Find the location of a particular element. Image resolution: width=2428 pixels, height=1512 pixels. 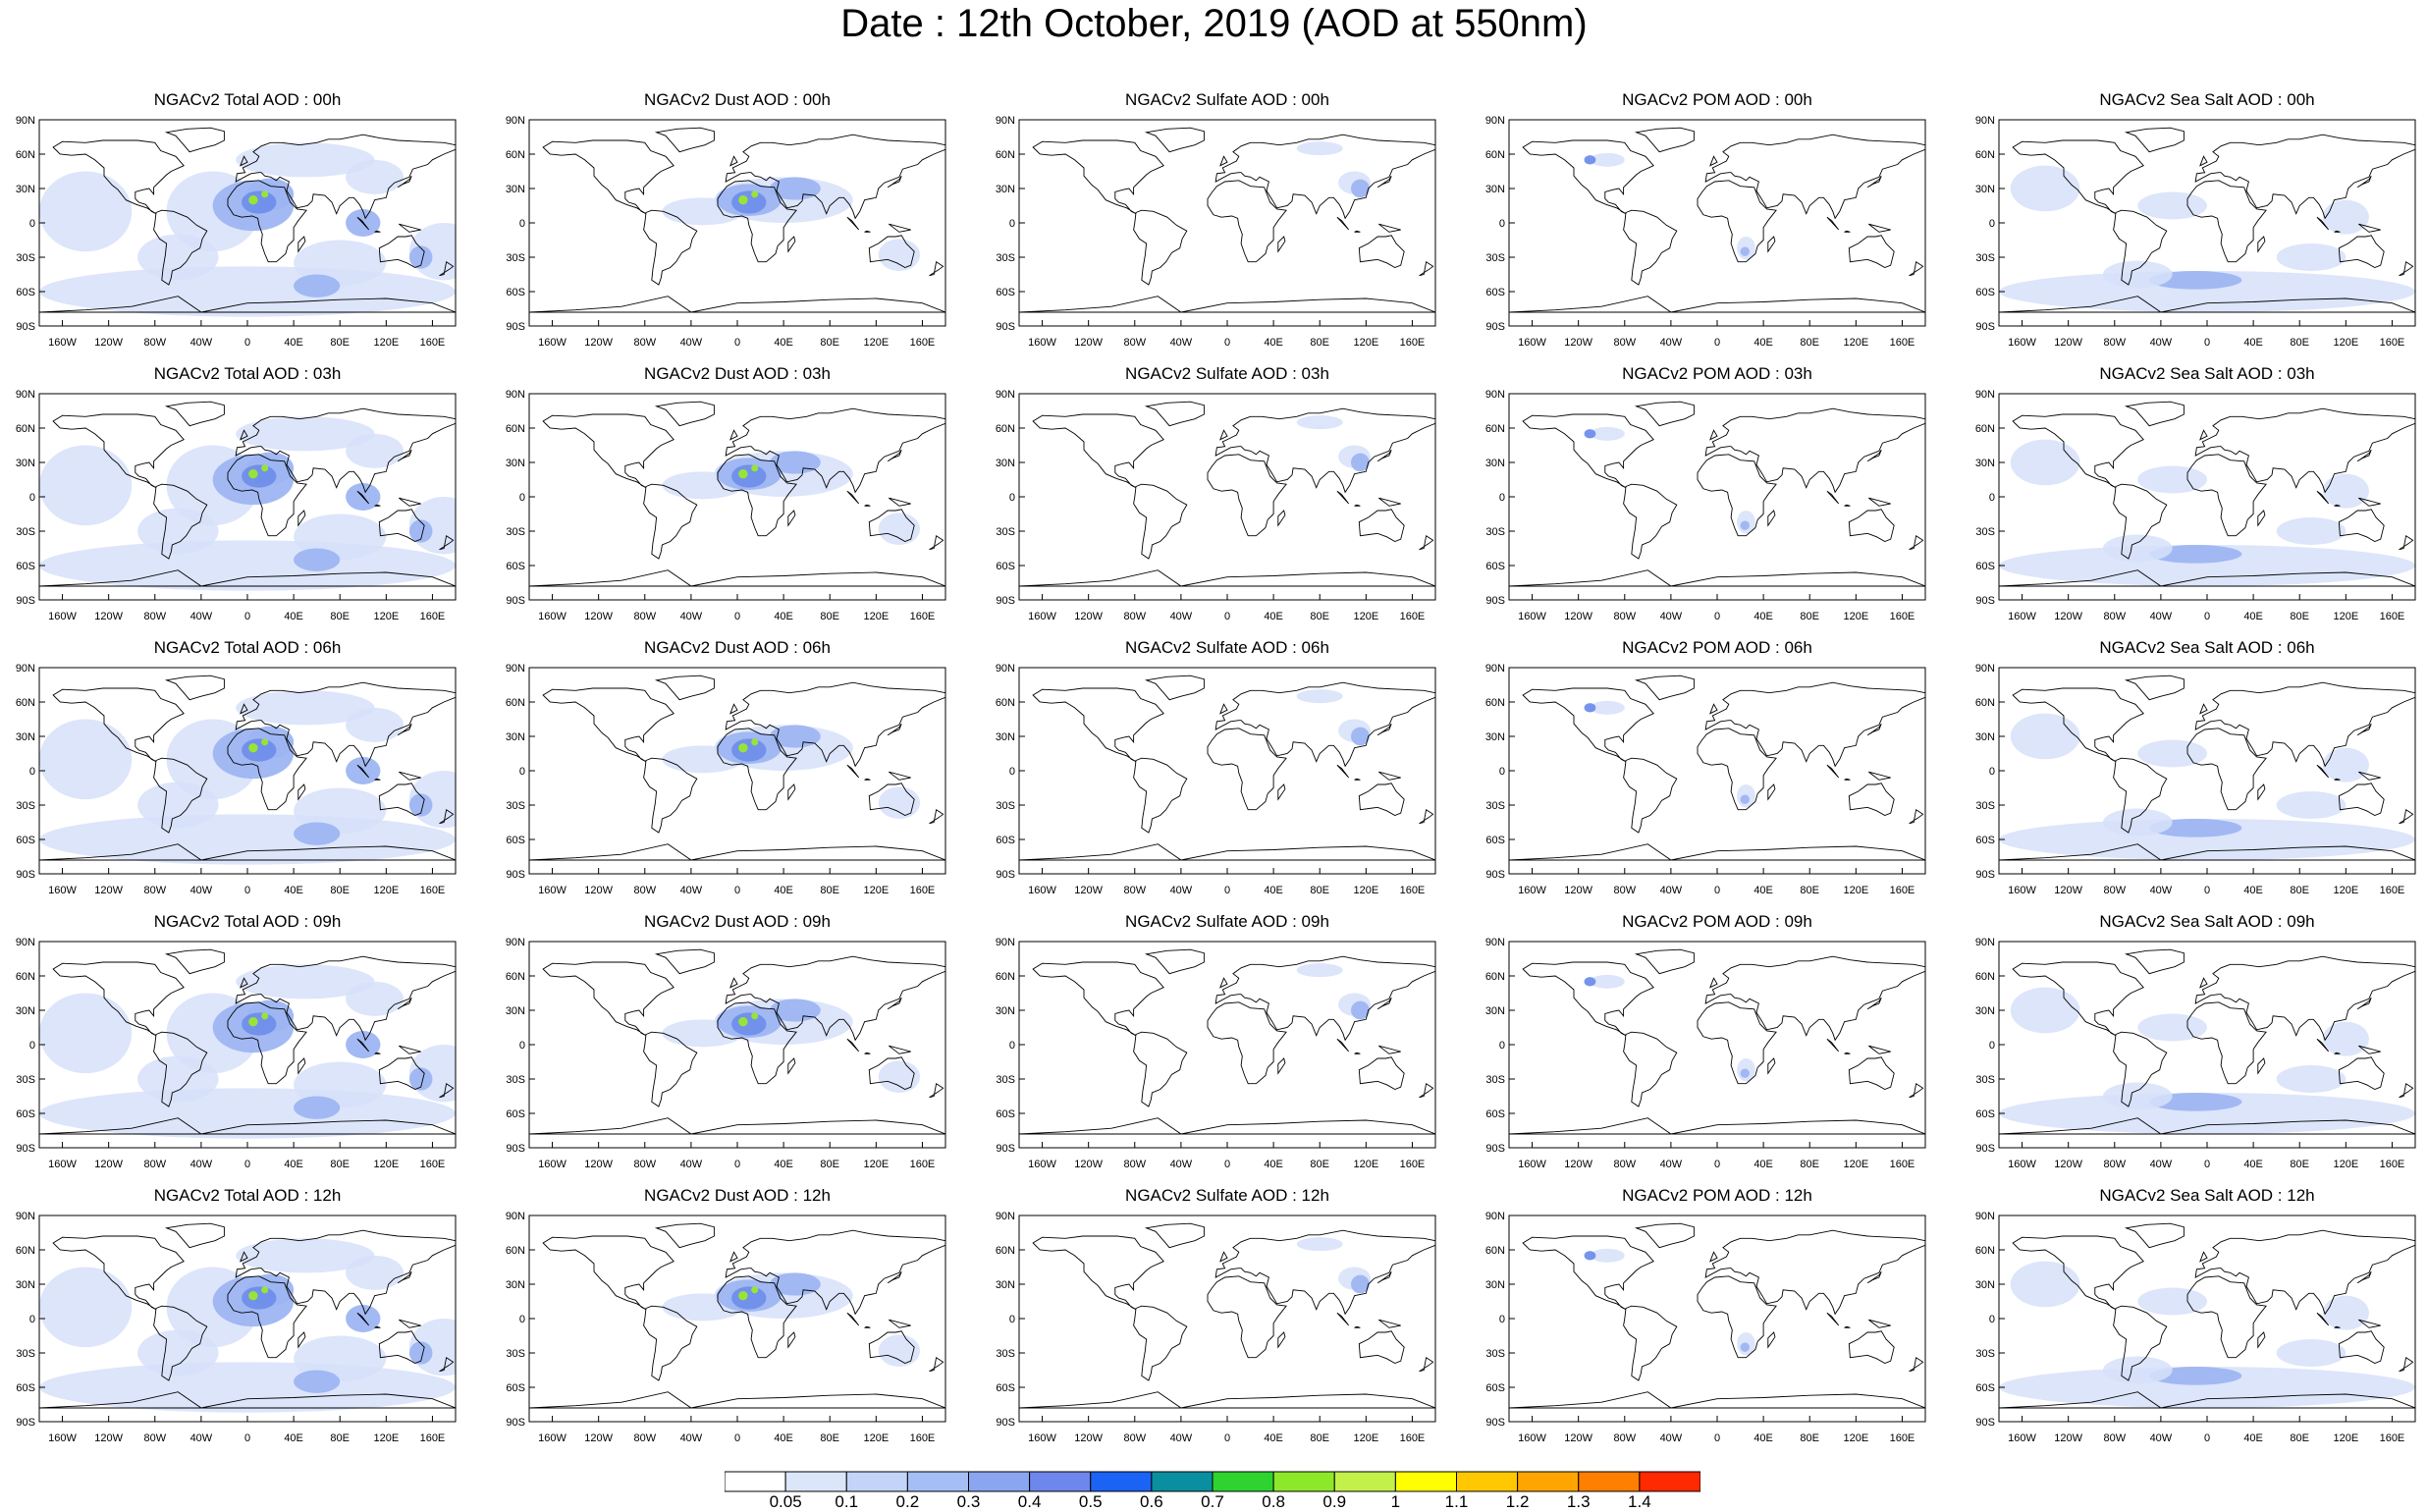

panel-title: NGACv2 Dust AOD : 06h is located at coordinates (738, 647).